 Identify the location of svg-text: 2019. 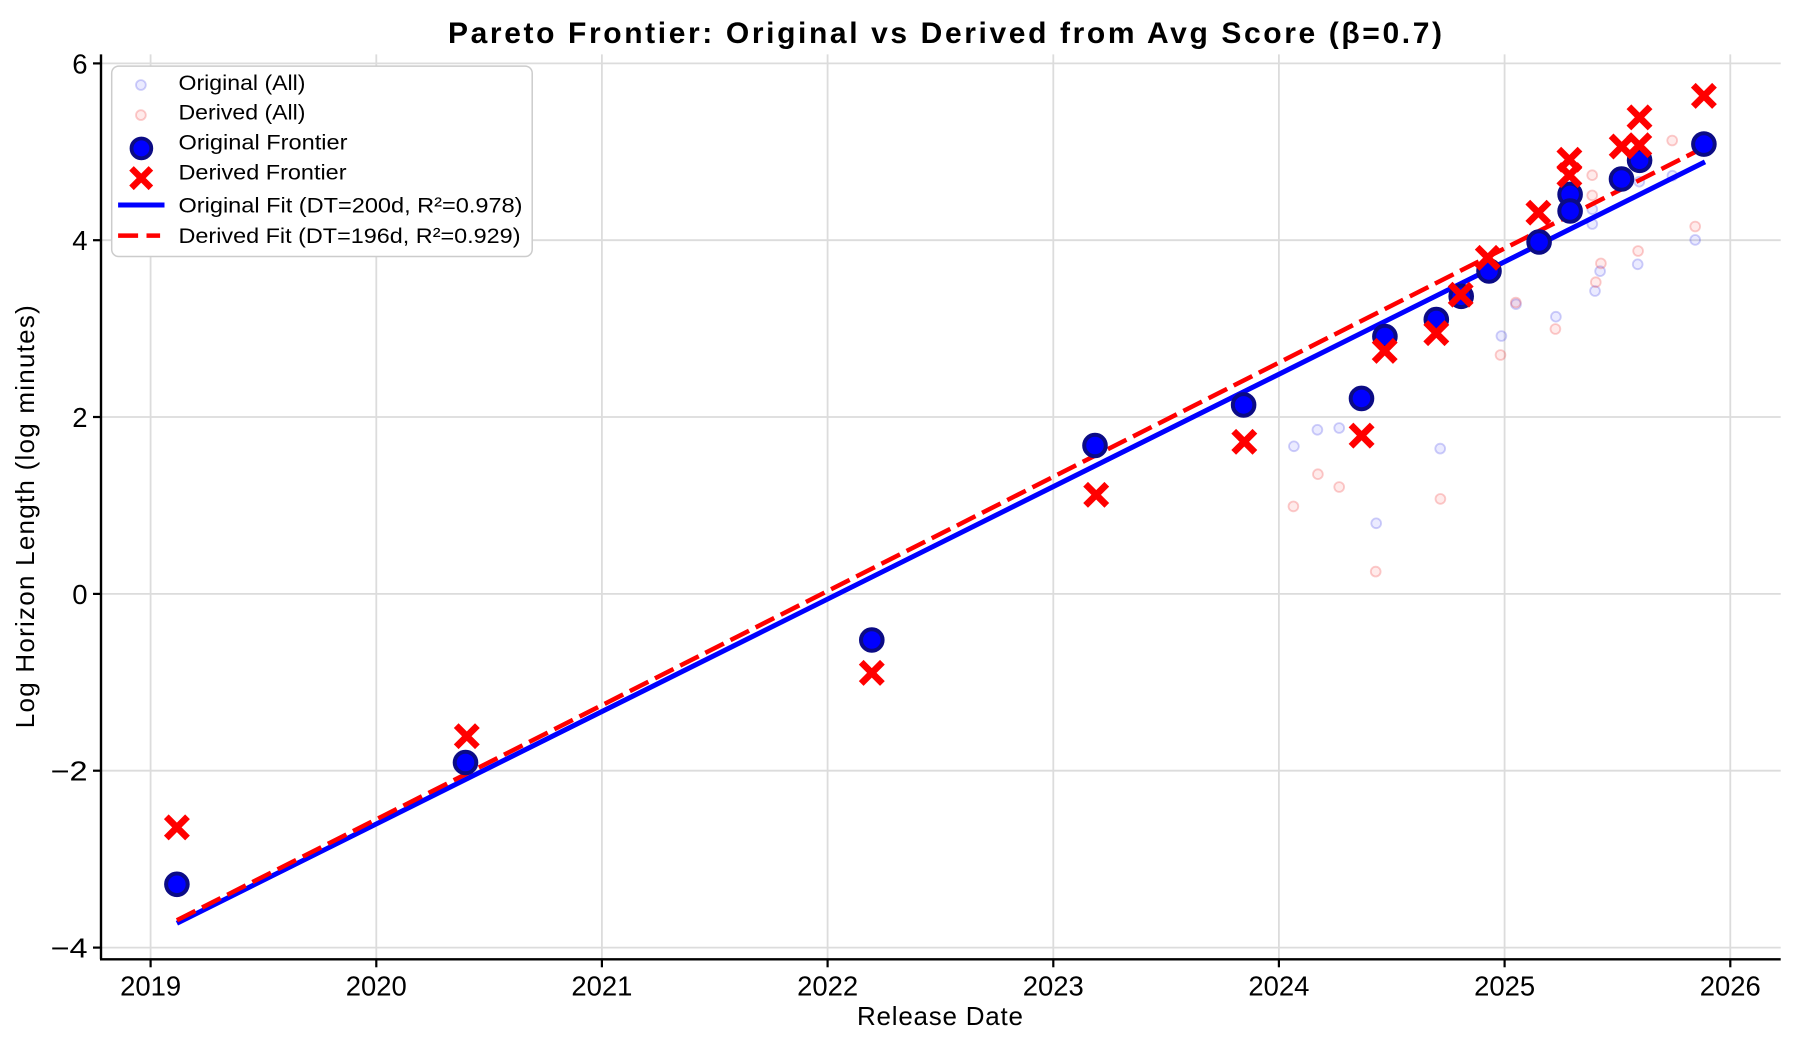
(150, 986).